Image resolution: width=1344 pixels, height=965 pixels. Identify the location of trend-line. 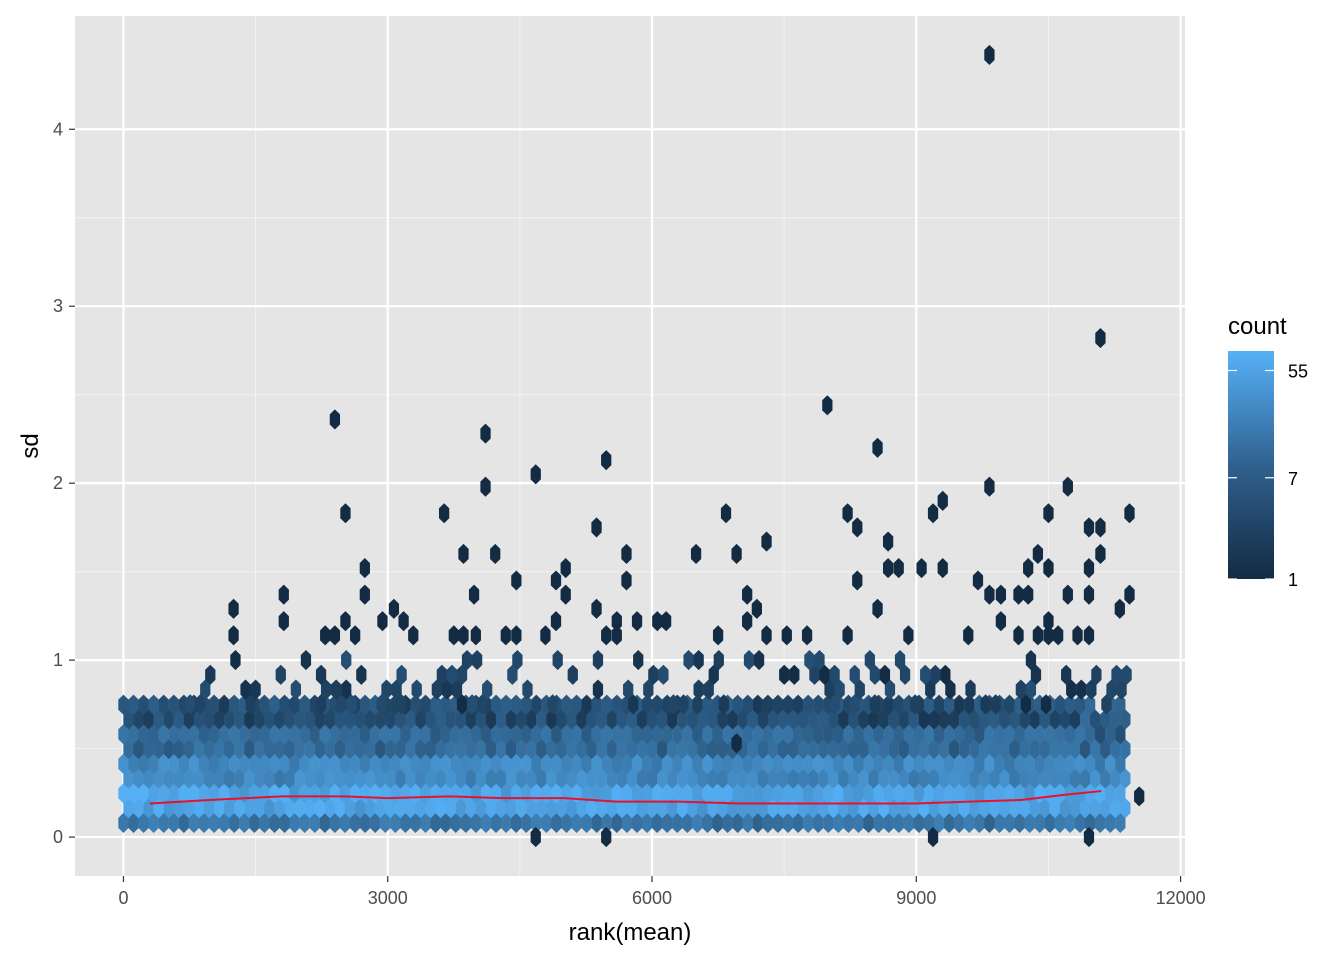
(625, 797).